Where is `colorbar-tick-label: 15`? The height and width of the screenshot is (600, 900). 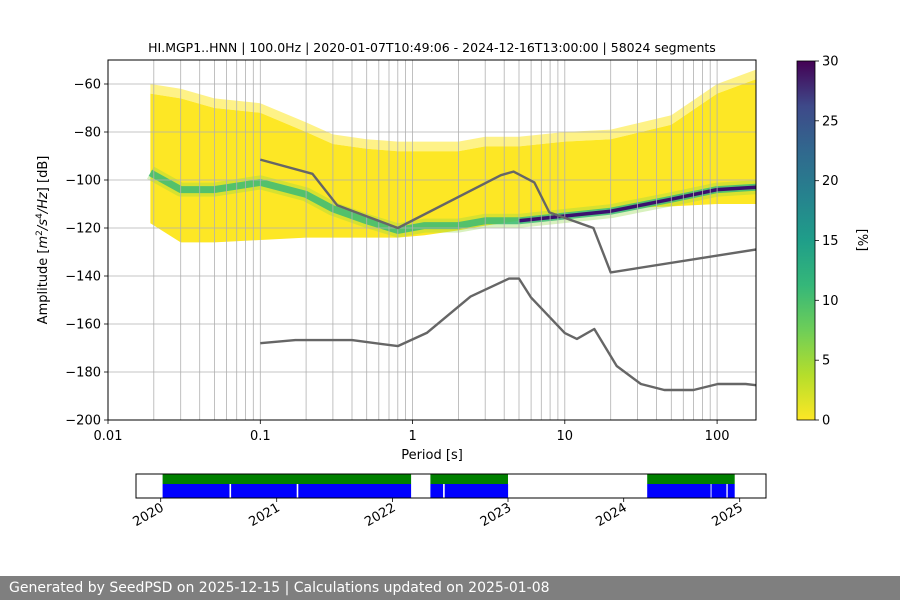 colorbar-tick-label: 15 is located at coordinates (830, 241).